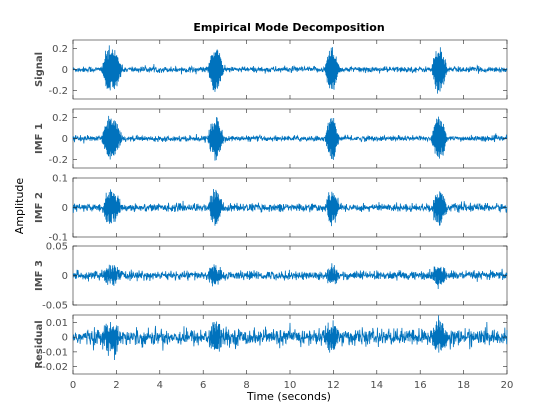 The width and height of the screenshot is (560, 420). I want to click on chart-title: Empirical Mode Decomposition, so click(288, 27).